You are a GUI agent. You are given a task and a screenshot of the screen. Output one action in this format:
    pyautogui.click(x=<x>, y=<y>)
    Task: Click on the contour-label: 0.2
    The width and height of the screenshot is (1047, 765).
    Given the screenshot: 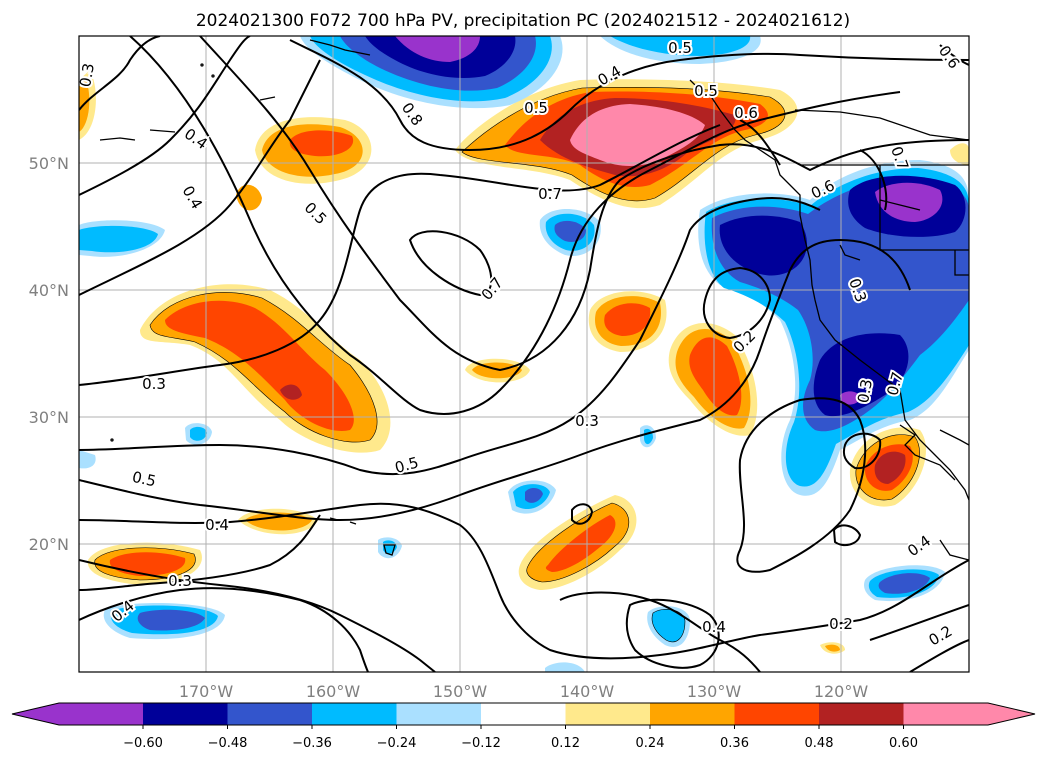 What is the action you would take?
    pyautogui.click(x=841, y=624)
    